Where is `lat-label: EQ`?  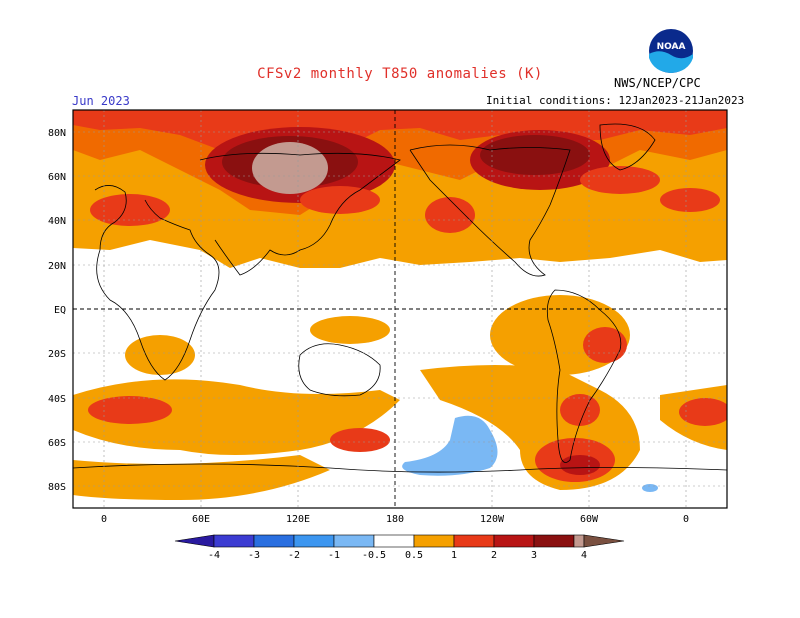 lat-label: EQ is located at coordinates (60, 310).